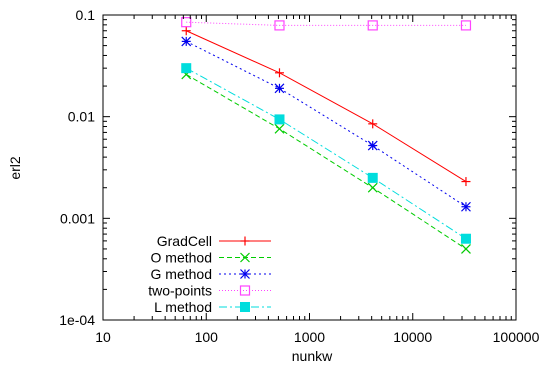 The height and width of the screenshot is (367, 539). Describe the element at coordinates (180, 291) in the screenshot. I see `legend-label: two-points` at that location.